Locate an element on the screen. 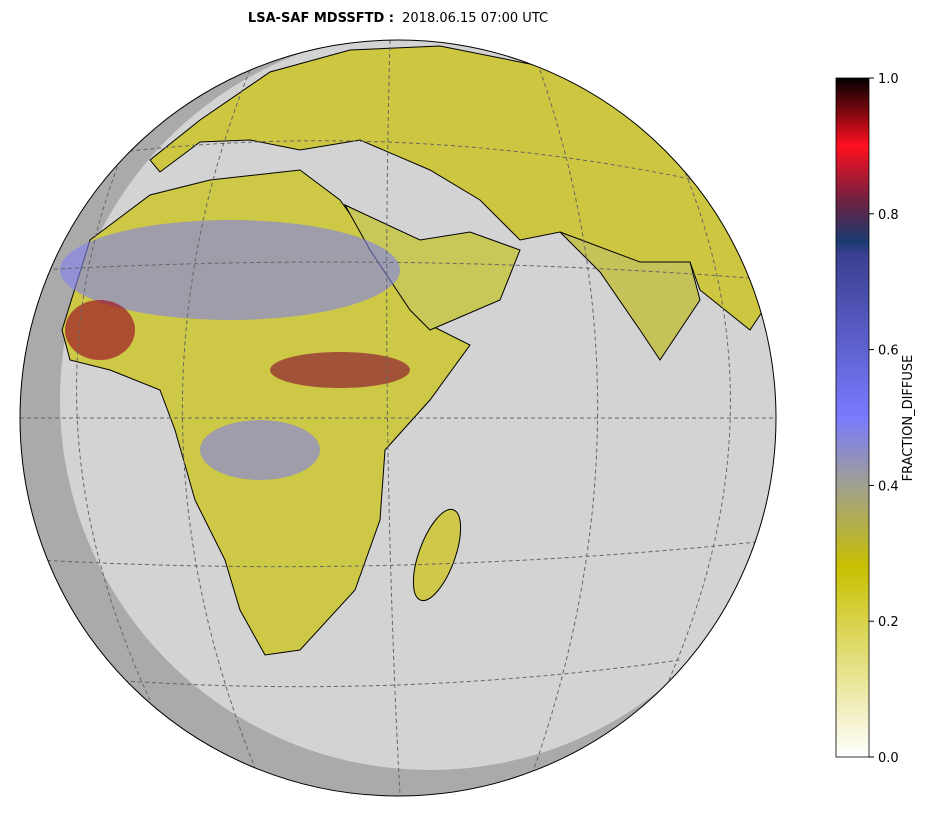  colorbar-tick-label: 0.0 is located at coordinates (888, 758).